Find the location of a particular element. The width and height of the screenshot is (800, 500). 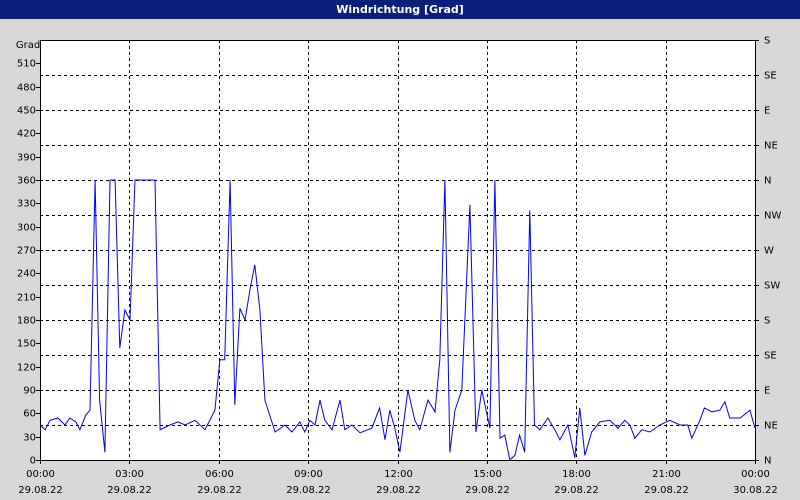

y-tick-label: 120 is located at coordinates (26, 368).